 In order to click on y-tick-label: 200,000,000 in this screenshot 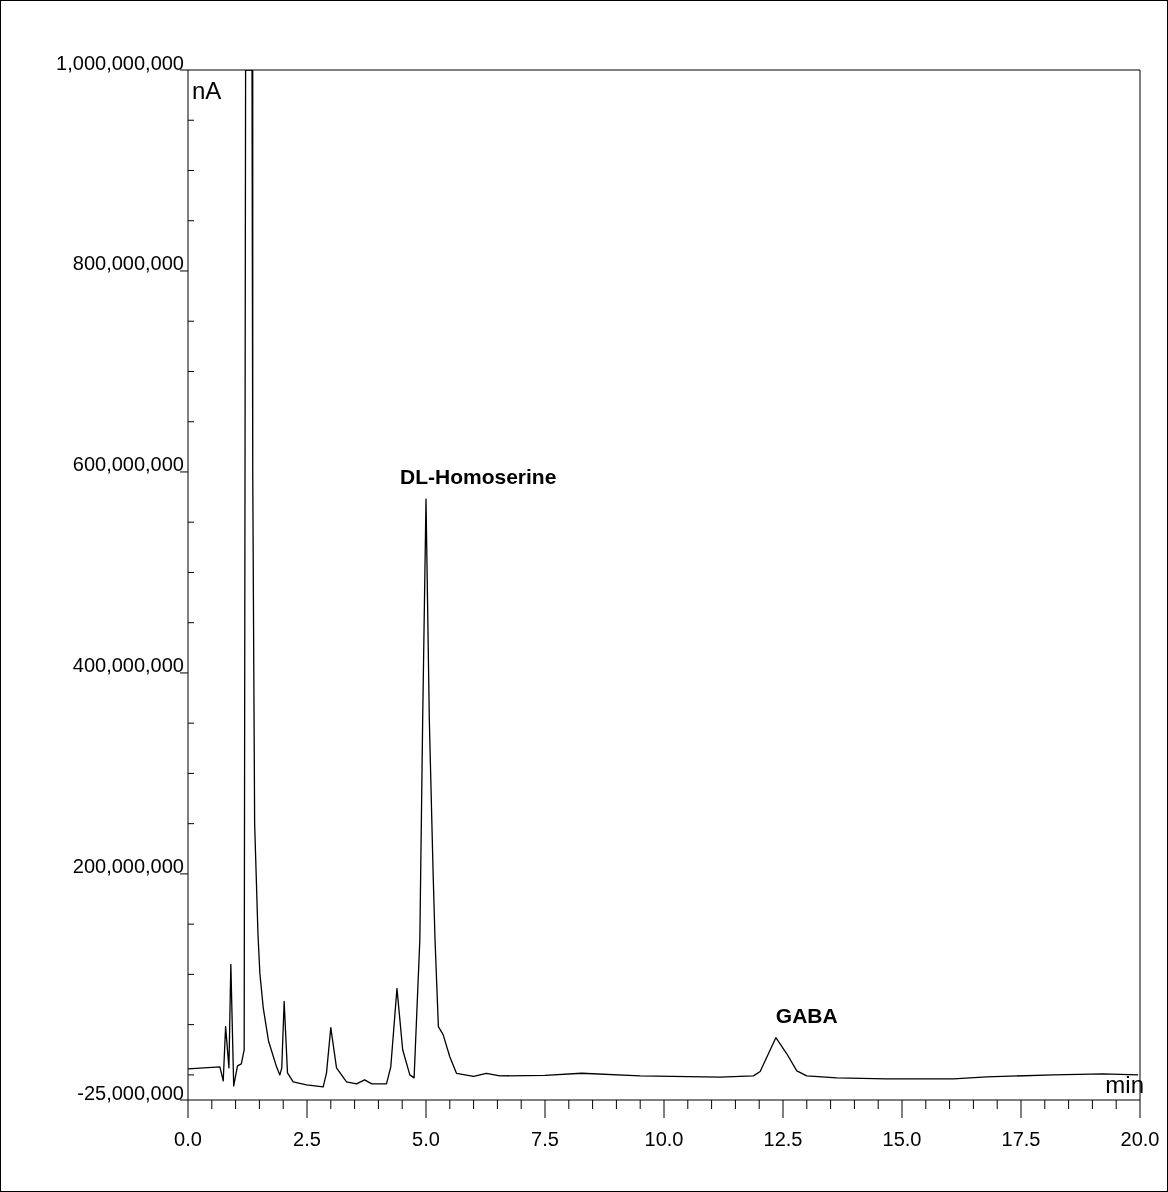, I will do `click(128, 866)`.